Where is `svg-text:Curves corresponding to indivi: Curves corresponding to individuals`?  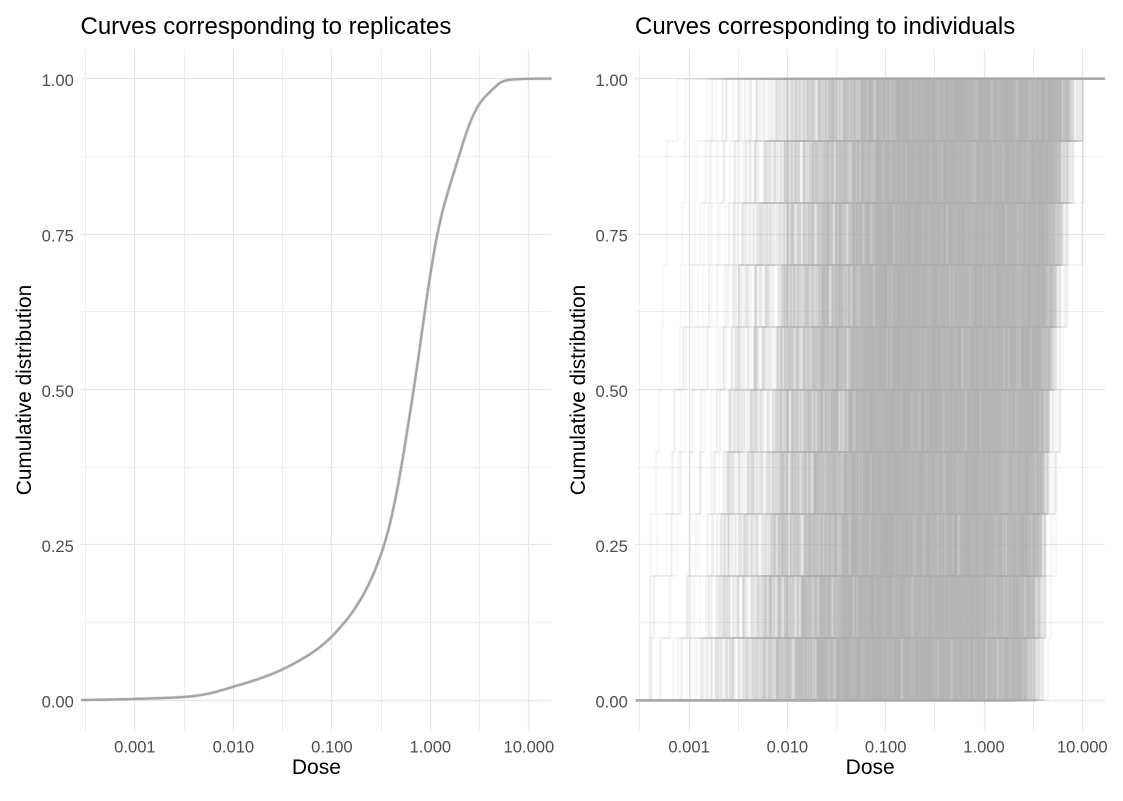 svg-text:Curves corresponding to indivi: Curves corresponding to individuals is located at coordinates (825, 26).